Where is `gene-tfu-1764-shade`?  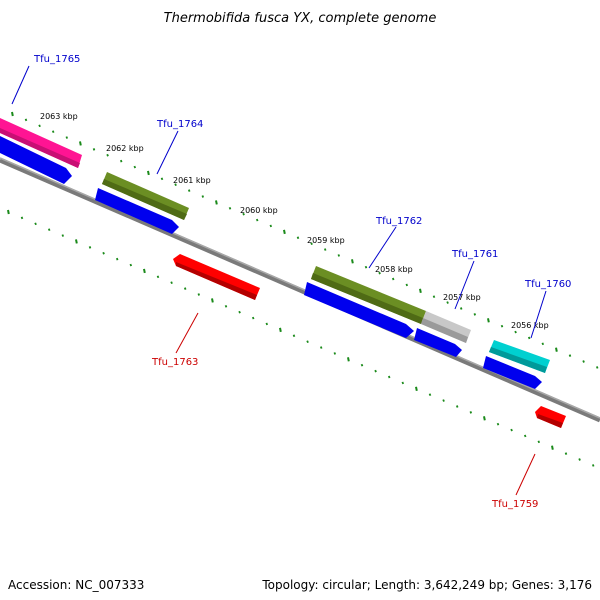
gene-tfu-1764-shade is located at coordinates (144, 199).